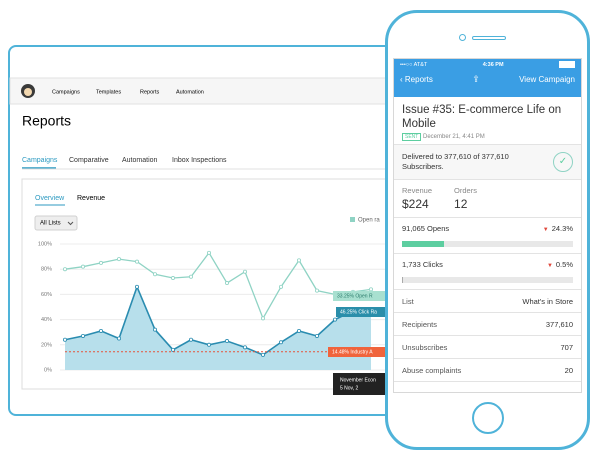 The image size is (600, 455). I want to click on stat-label: Revenue, so click(417, 190).